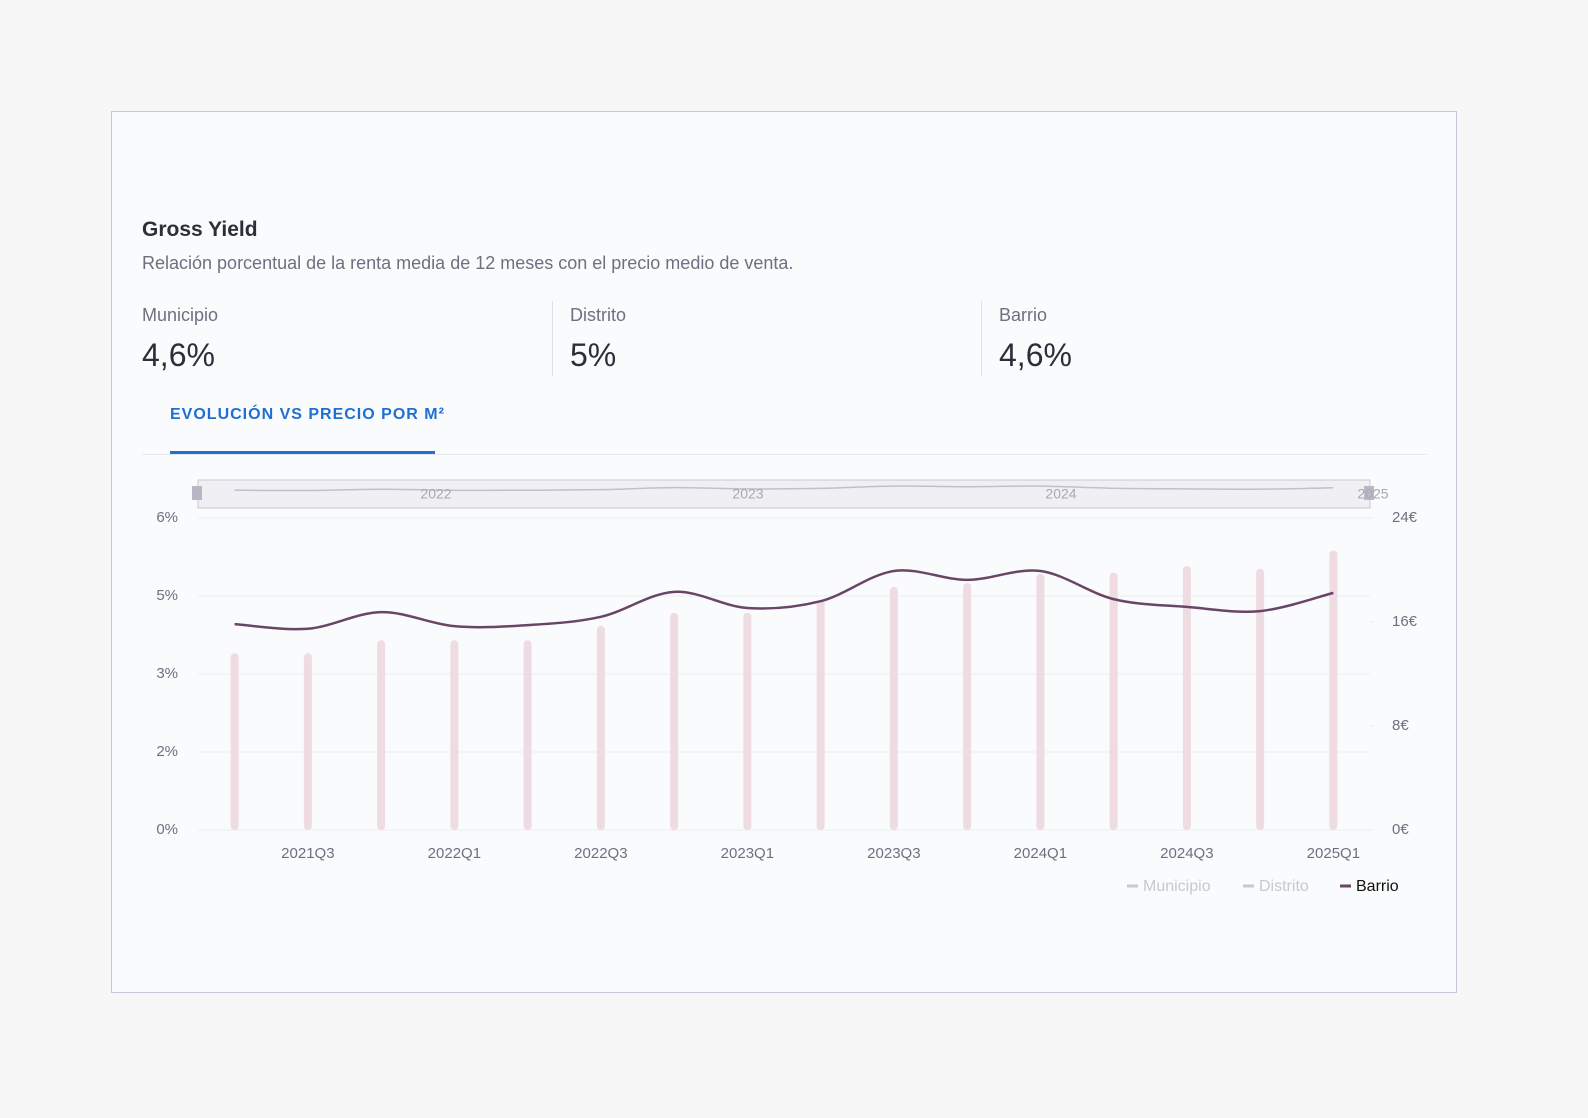 Image resolution: width=1588 pixels, height=1118 pixels. I want to click on line, so click(784, 600).